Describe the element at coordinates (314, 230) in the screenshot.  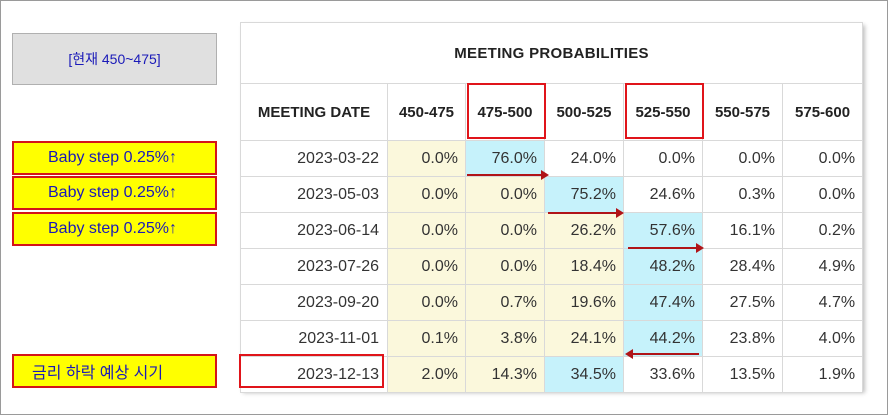
I see `meeting-date-cell: 2023-06-14` at that location.